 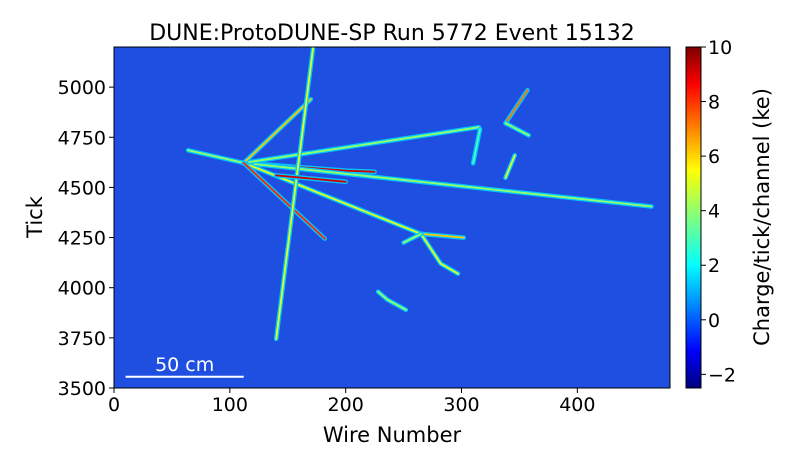 I want to click on colorbar-tick-label: 6, so click(x=714, y=157).